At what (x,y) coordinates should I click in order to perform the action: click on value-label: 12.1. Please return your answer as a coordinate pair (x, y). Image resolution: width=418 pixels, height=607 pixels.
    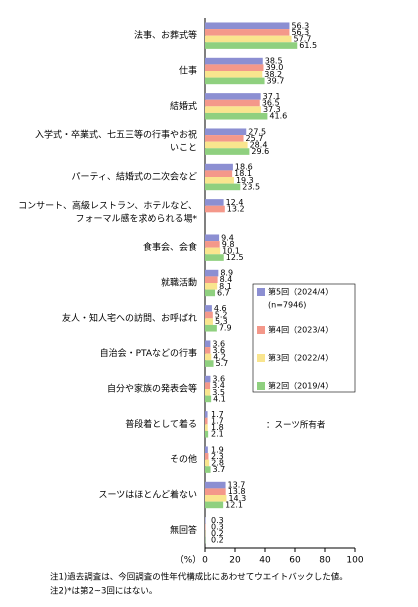
    Looking at the image, I should click on (234, 504).